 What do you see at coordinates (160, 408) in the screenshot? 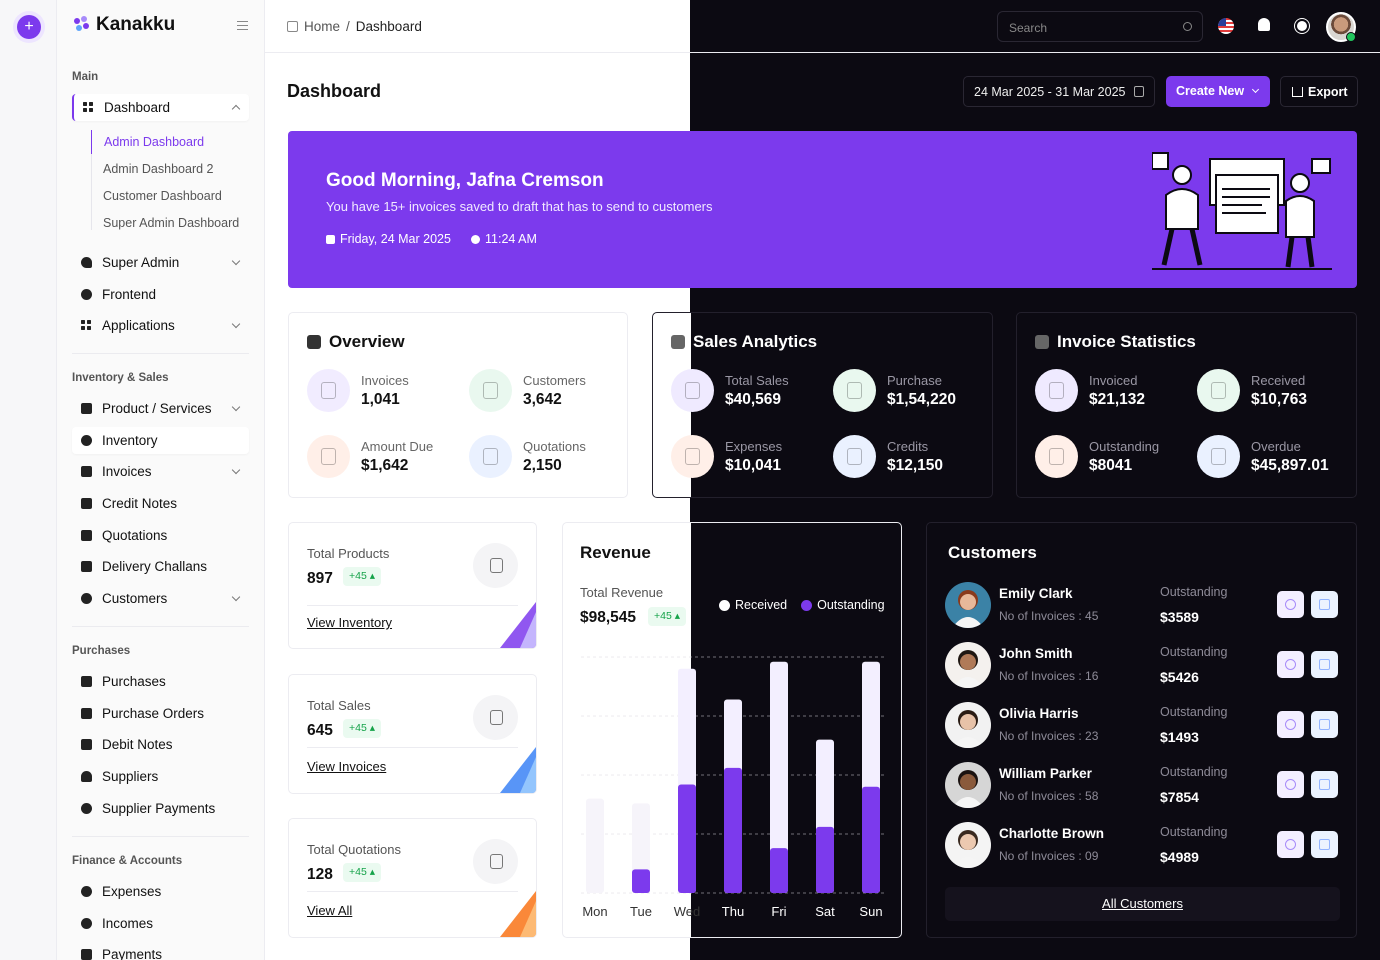
I see `sidebar-item-product-services: Product / Services` at bounding box center [160, 408].